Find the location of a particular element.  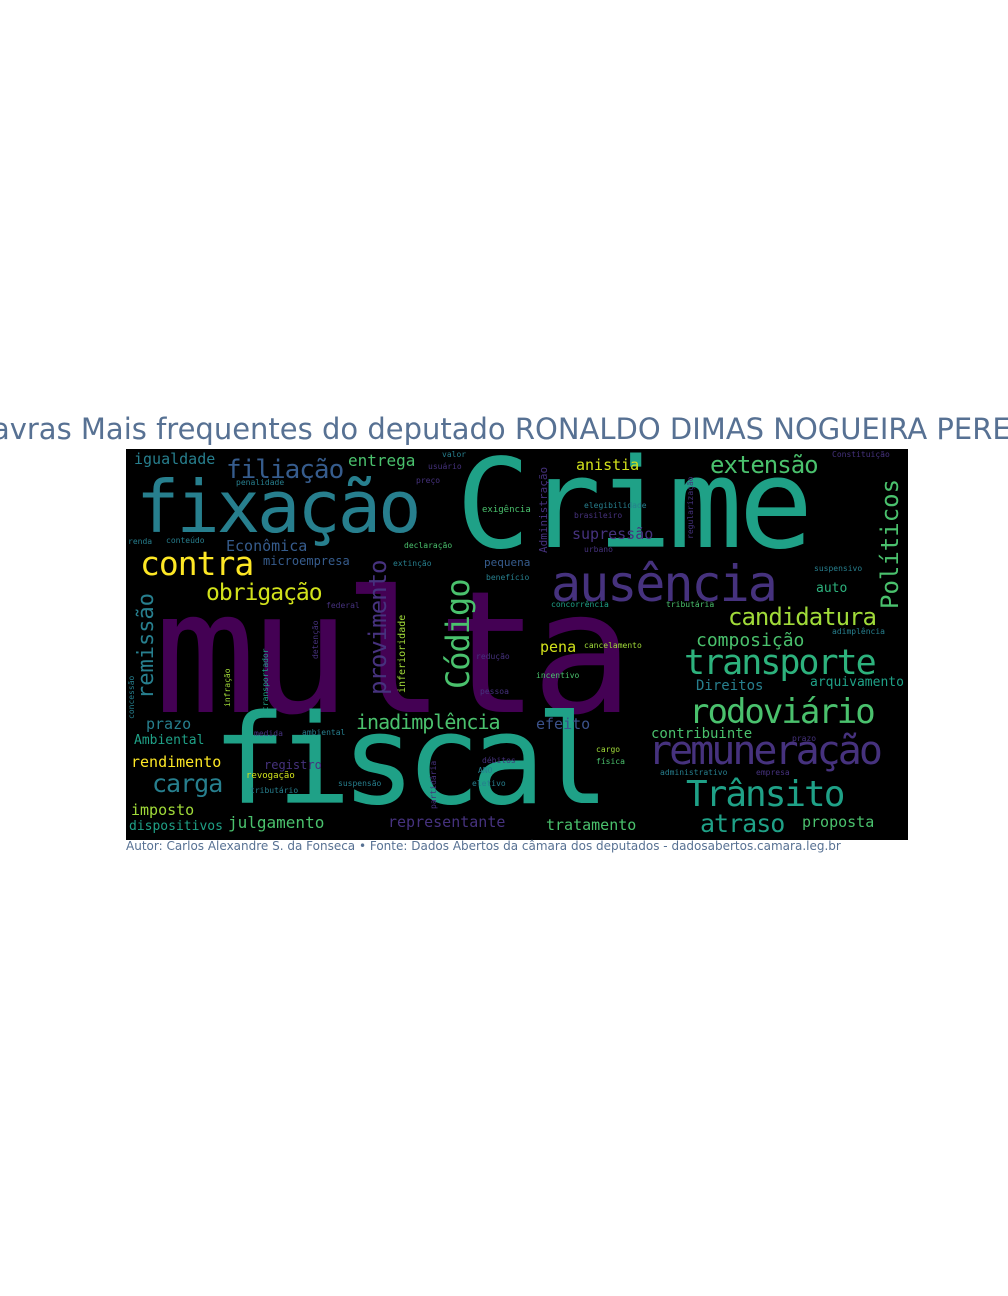

cloud-word: tributário is located at coordinates (274, 790).